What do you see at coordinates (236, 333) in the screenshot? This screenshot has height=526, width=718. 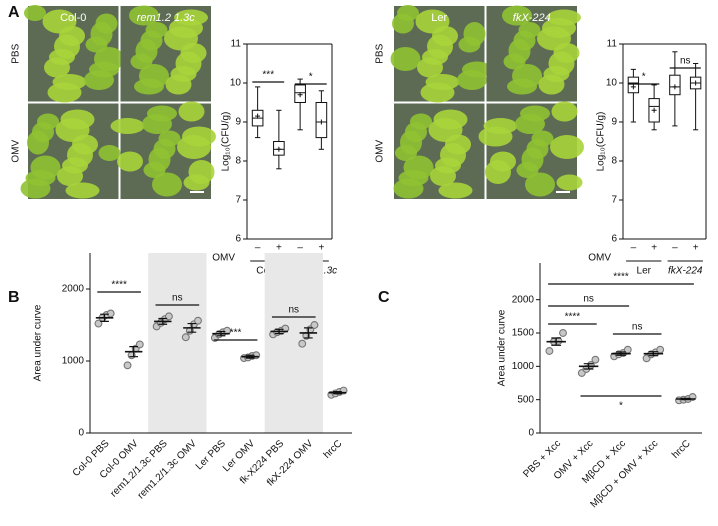 I see `significance-label: ***` at bounding box center [236, 333].